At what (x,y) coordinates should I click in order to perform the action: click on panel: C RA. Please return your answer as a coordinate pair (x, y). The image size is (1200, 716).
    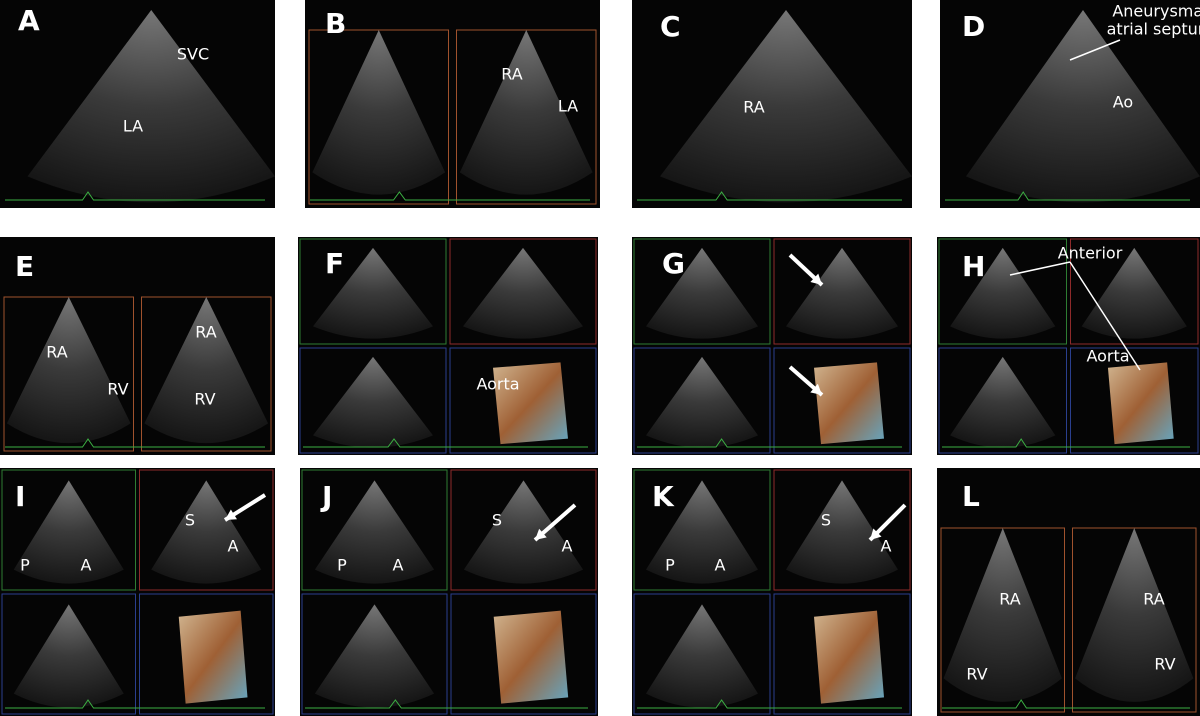
    Looking at the image, I should click on (772, 104).